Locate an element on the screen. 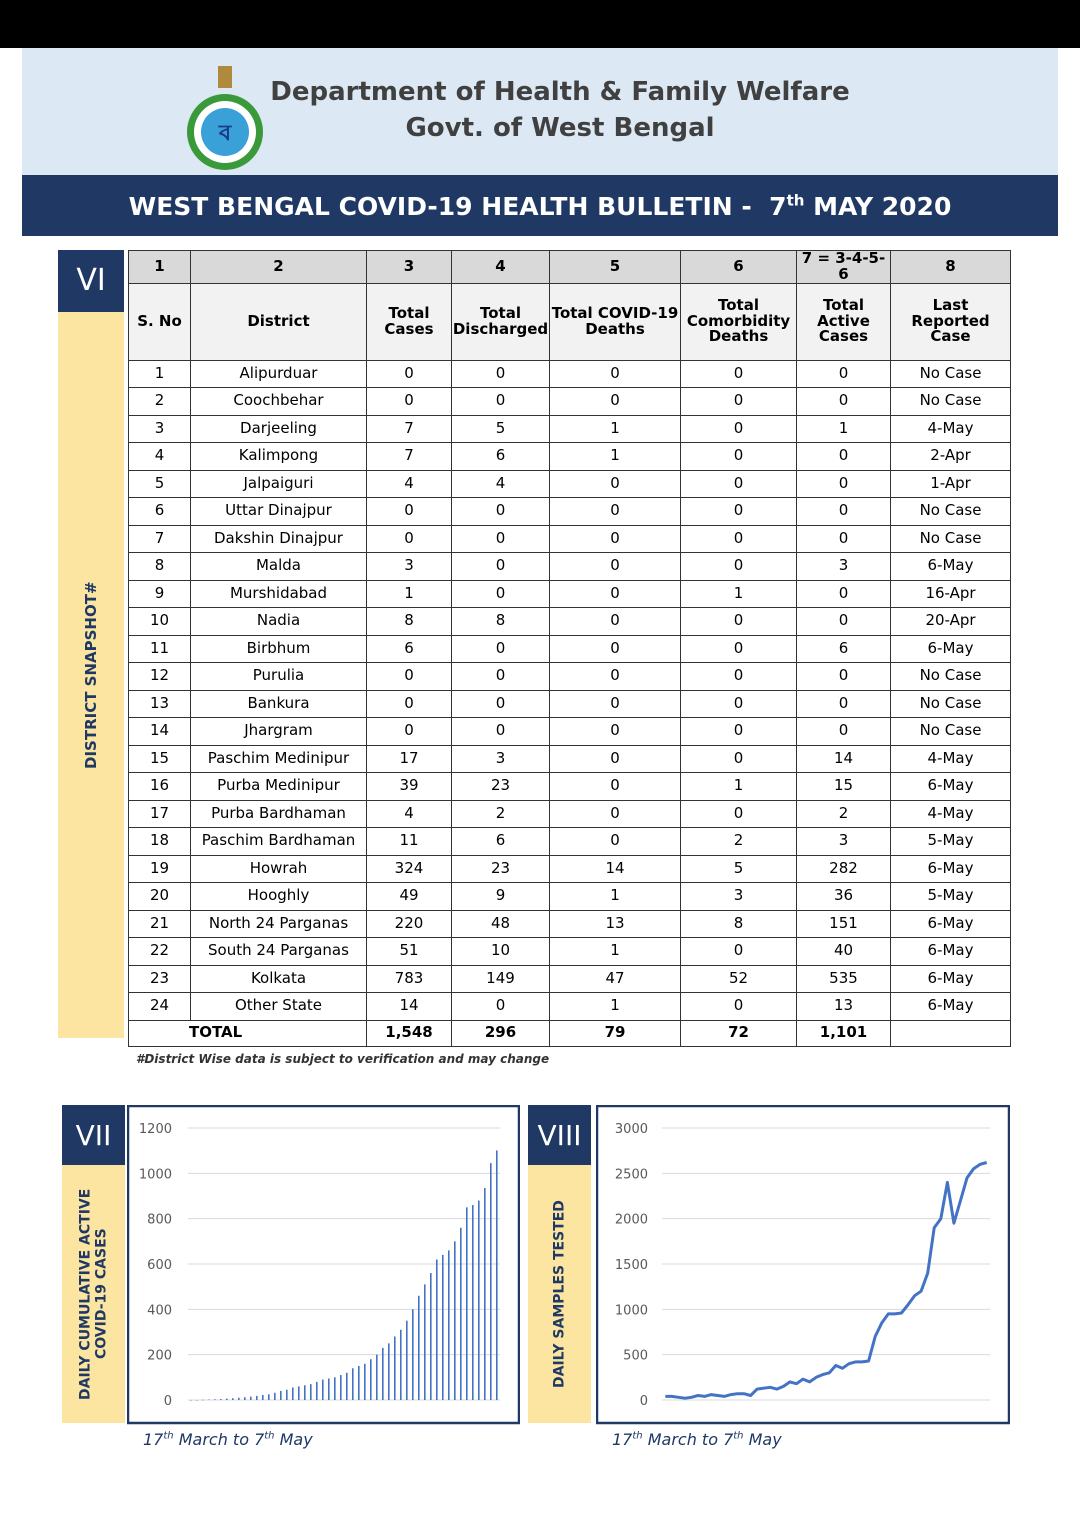  table-cell: Jhargram is located at coordinates (278, 731).